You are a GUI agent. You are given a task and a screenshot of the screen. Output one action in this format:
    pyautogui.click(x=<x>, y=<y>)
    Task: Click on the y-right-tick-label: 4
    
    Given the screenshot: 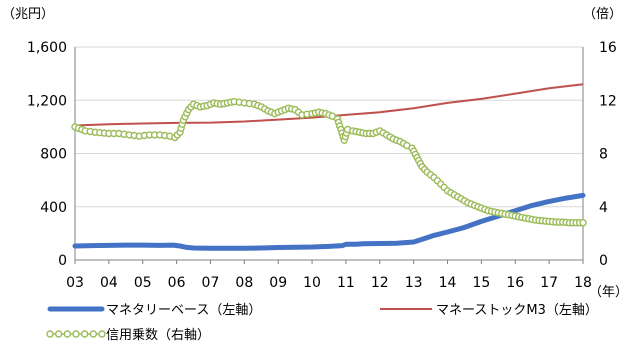 What is the action you would take?
    pyautogui.click(x=603, y=208)
    